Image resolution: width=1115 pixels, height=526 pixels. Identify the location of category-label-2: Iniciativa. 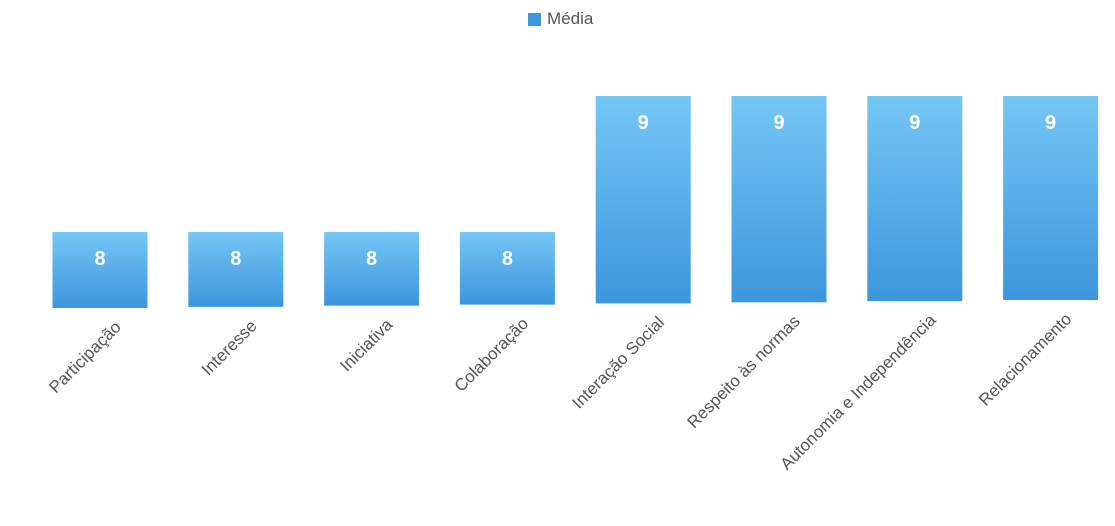
(366, 345).